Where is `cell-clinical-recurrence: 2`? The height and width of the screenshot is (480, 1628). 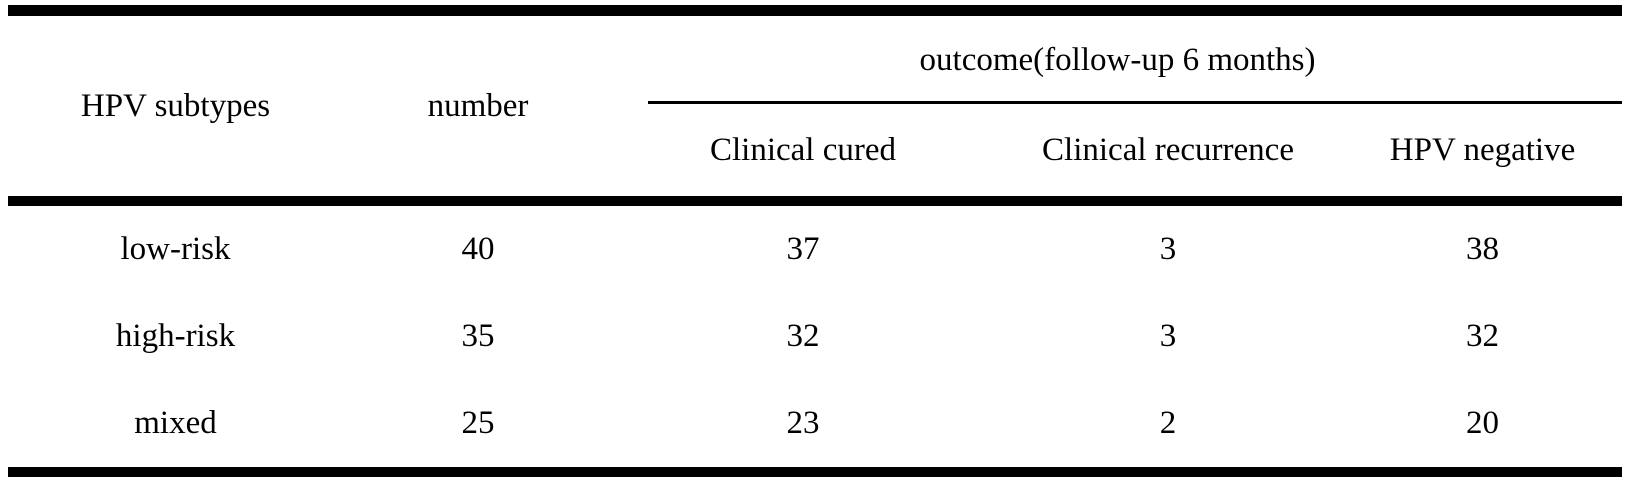 cell-clinical-recurrence: 2 is located at coordinates (1168, 428).